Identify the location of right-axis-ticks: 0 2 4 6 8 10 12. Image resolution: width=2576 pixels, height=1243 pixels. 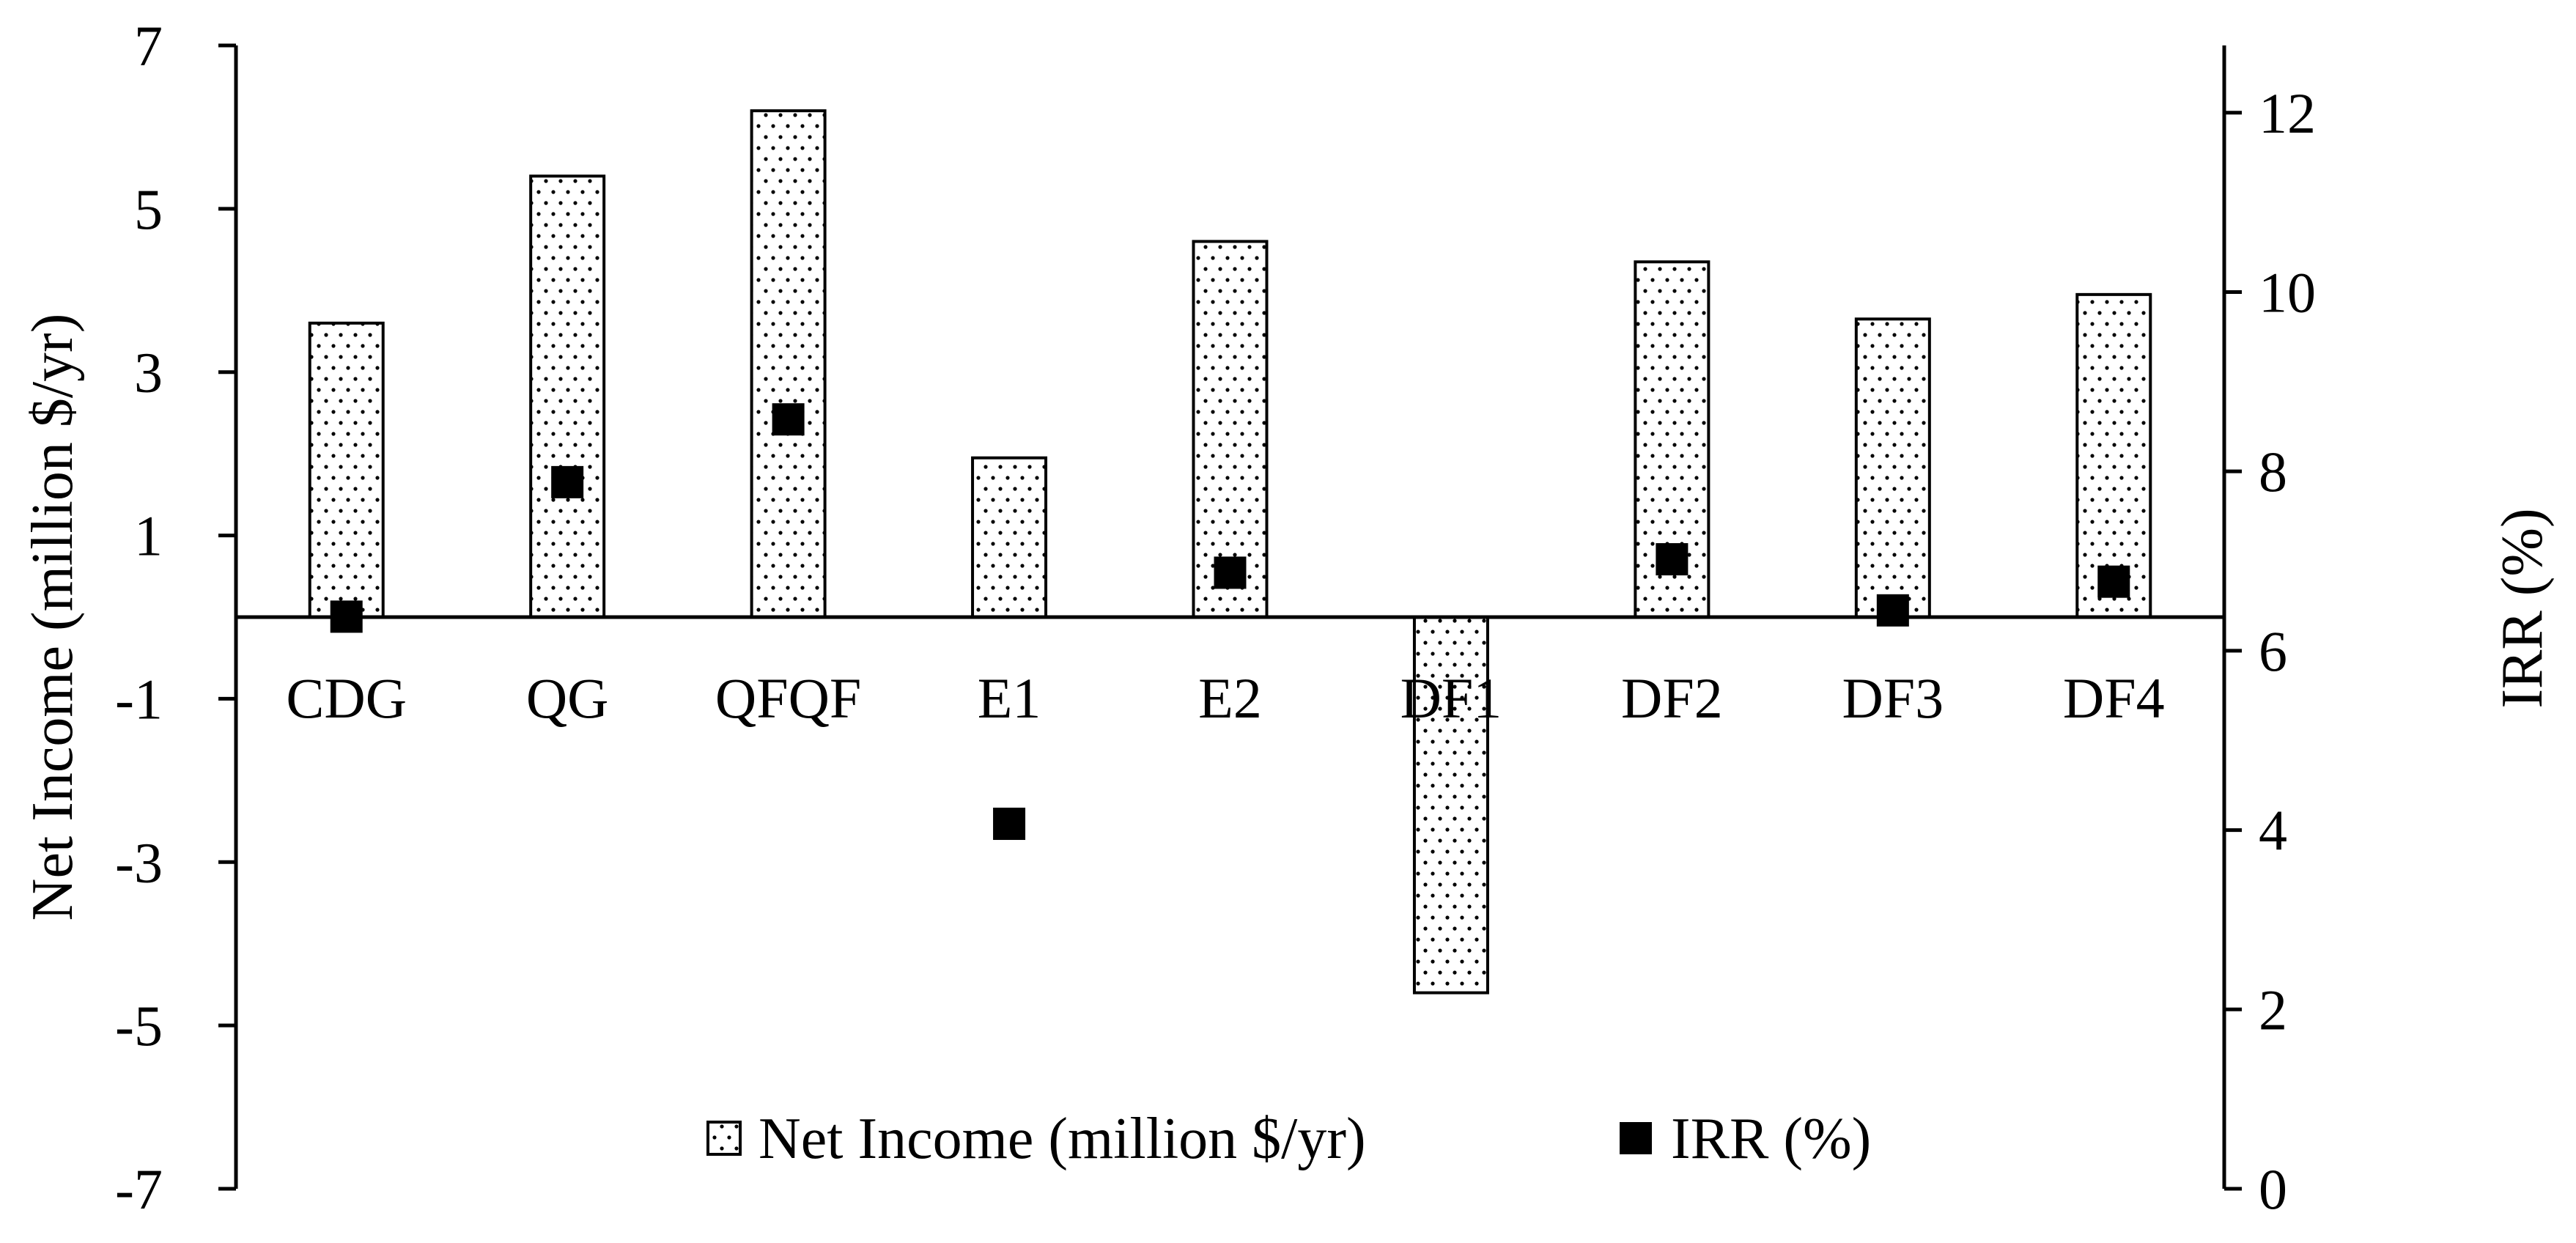
(2270, 651).